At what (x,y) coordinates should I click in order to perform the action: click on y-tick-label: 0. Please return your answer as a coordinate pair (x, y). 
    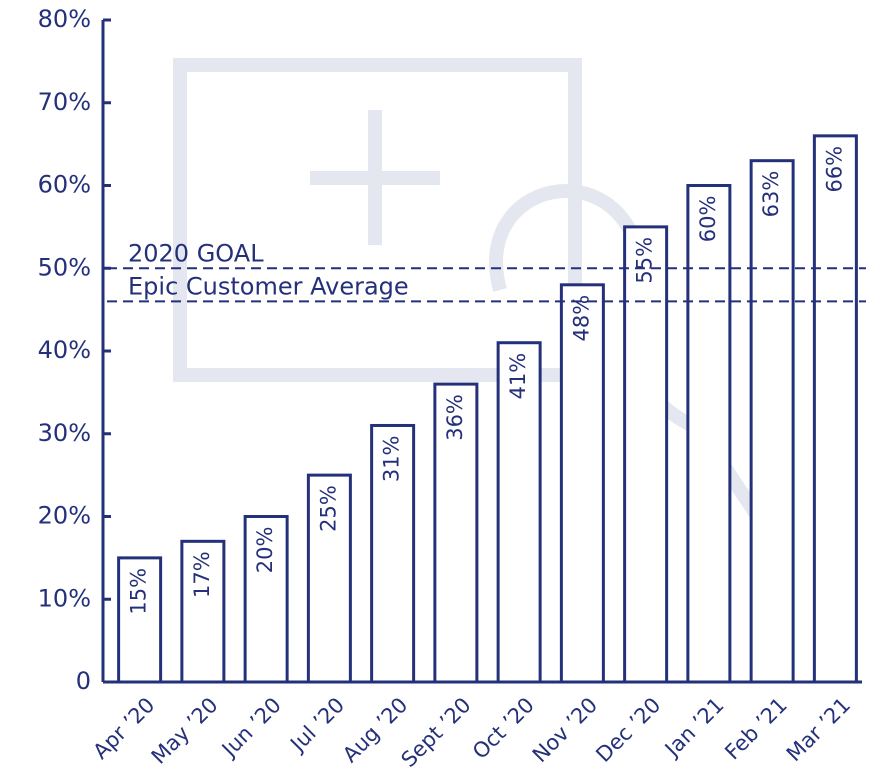
    Looking at the image, I should click on (83, 681).